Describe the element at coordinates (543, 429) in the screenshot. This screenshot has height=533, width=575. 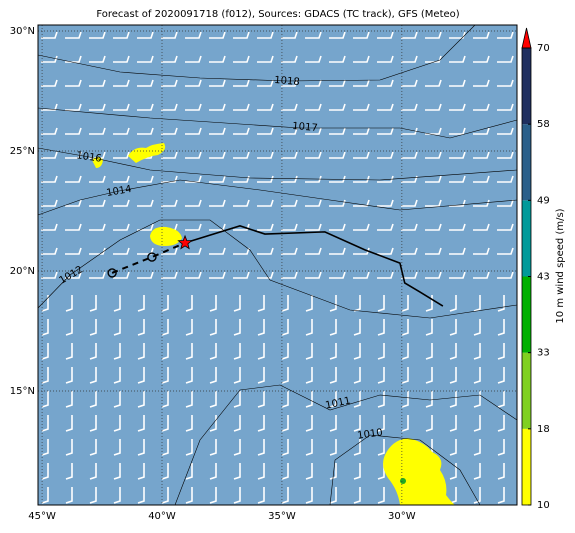
I see `colorbar-tick-label: 18` at that location.